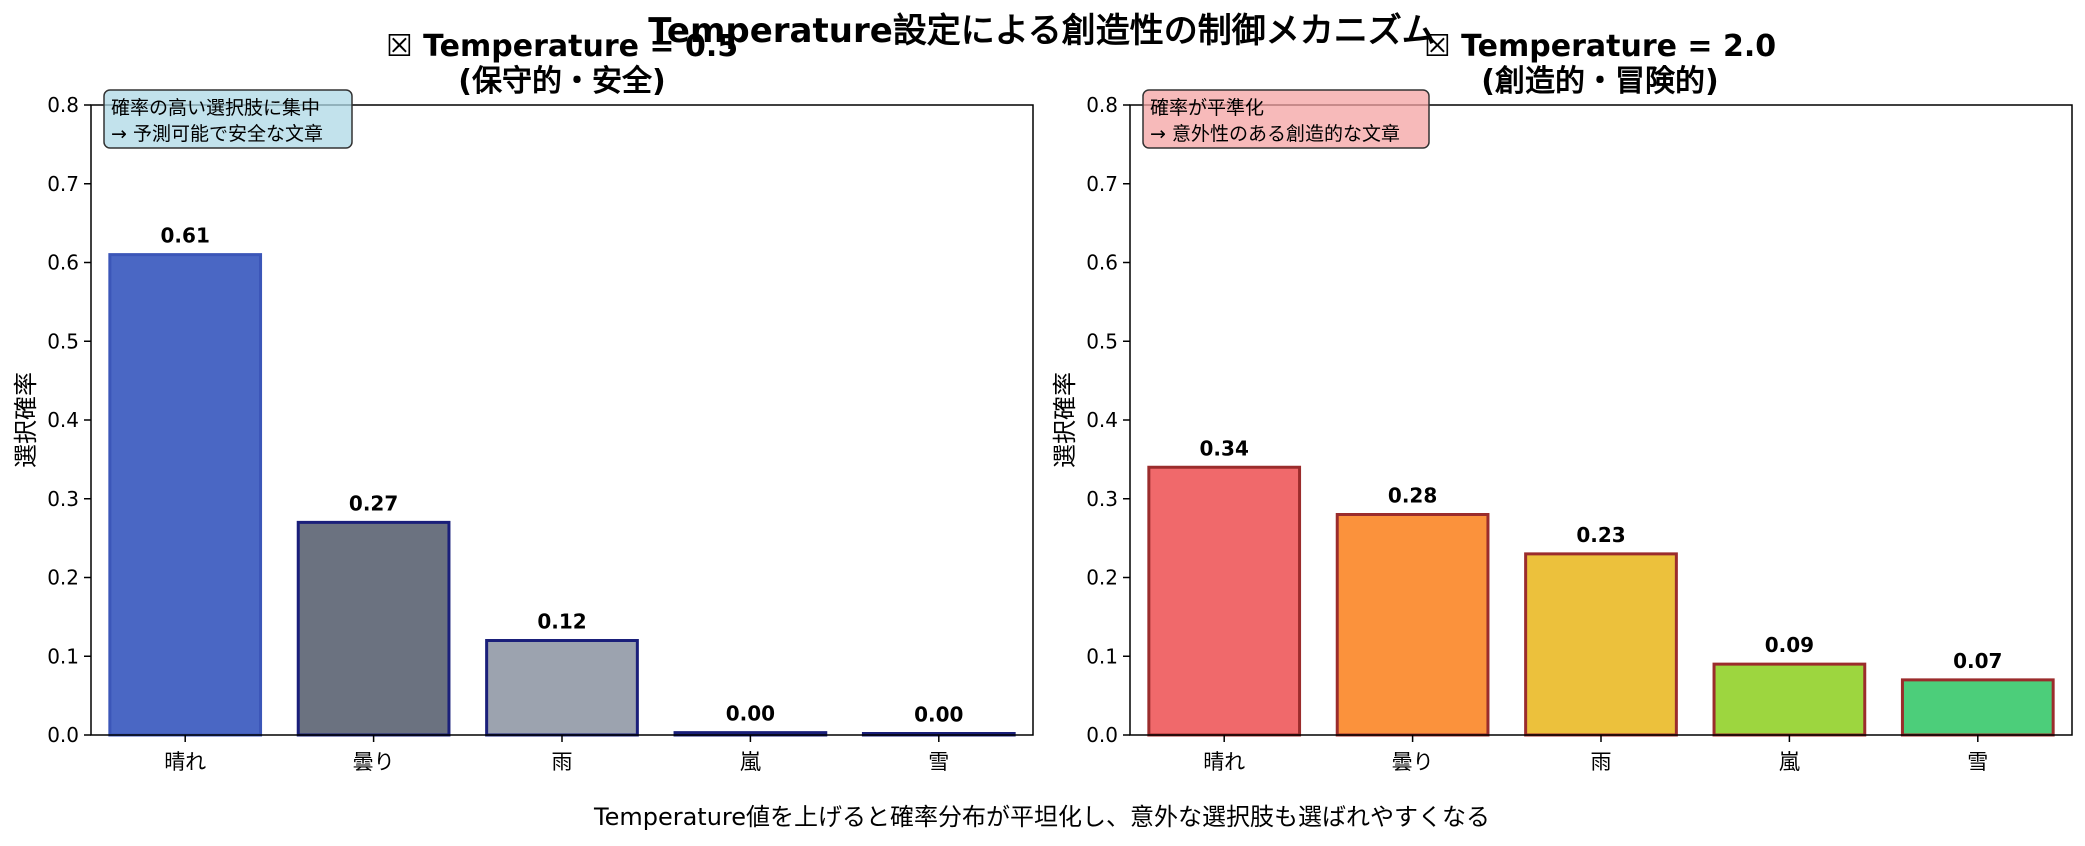  Describe the element at coordinates (1600, 535) in the screenshot. I see `data-label: 0.23` at that location.